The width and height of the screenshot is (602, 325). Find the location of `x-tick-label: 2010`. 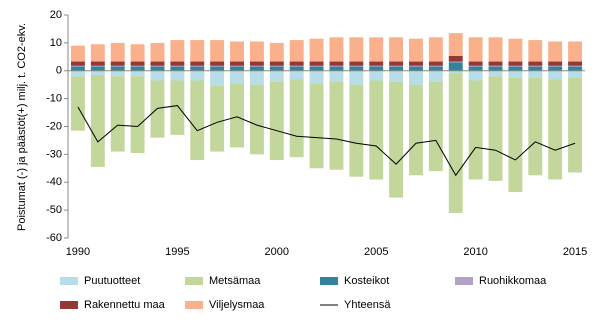

x-tick-label: 2010 is located at coordinates (475, 252).